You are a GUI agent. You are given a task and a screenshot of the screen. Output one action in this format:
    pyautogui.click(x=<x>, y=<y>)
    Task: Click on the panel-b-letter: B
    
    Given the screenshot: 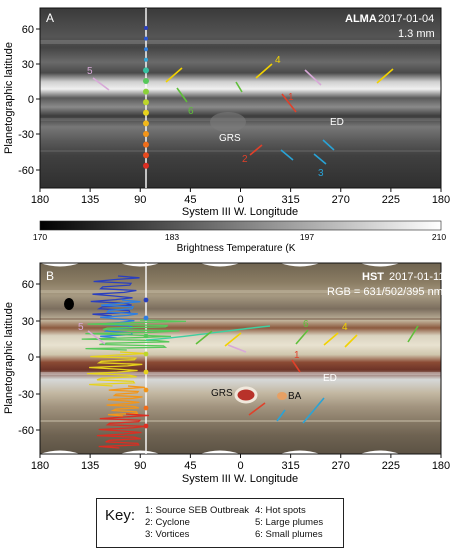 What is the action you would take?
    pyautogui.click(x=50, y=276)
    